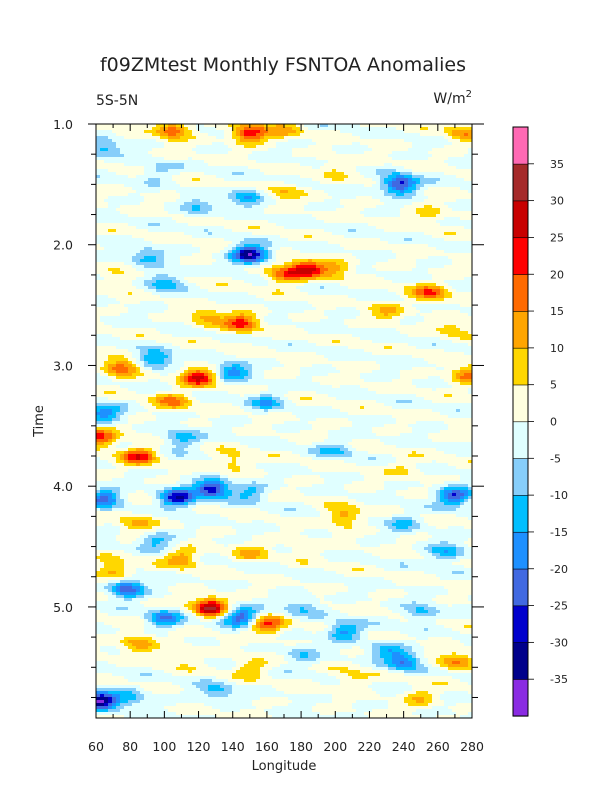 This screenshot has width=607, height=787. What do you see at coordinates (283, 65) in the screenshot?
I see `chart-title: f09ZMtest Monthly FSNTOA Anomalies` at bounding box center [283, 65].